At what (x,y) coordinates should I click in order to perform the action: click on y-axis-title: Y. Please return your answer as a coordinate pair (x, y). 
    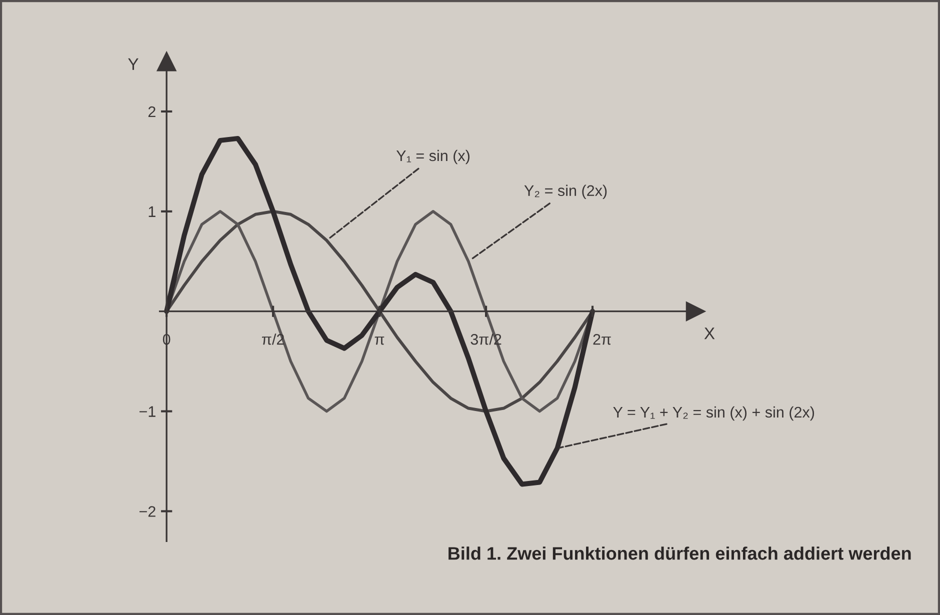
    Looking at the image, I should click on (133, 64).